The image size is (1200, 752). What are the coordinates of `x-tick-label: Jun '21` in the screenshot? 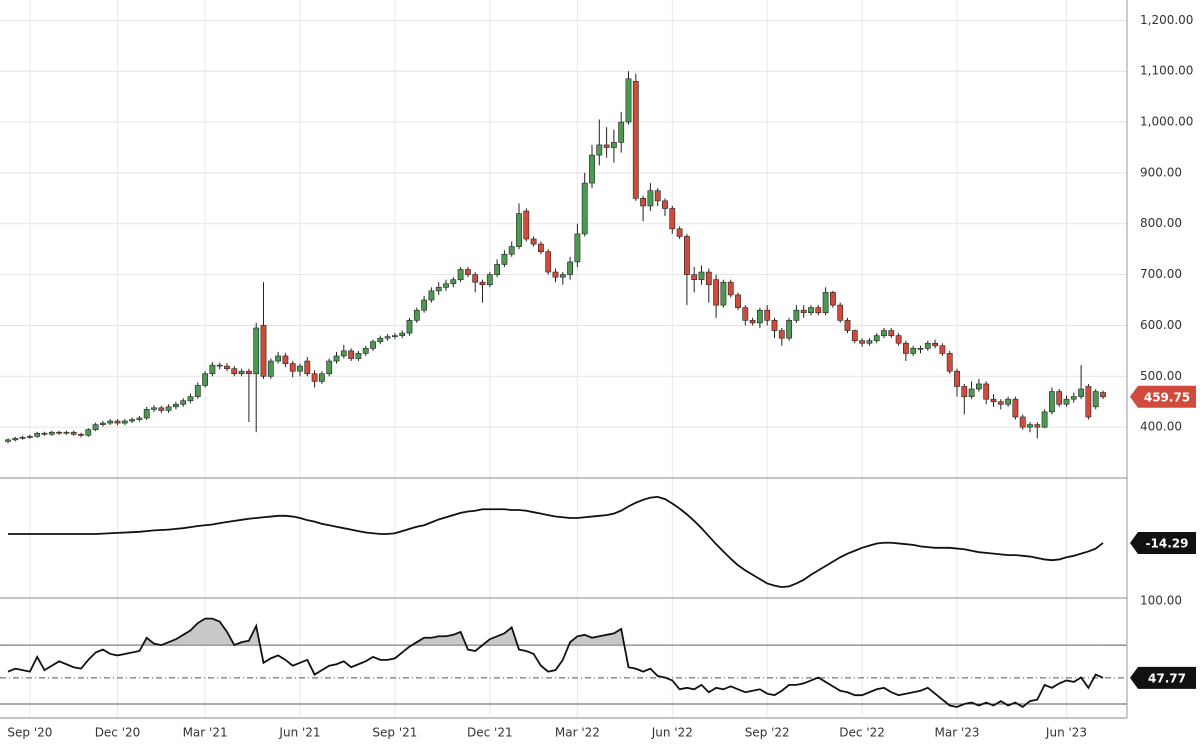 It's located at (299, 733).